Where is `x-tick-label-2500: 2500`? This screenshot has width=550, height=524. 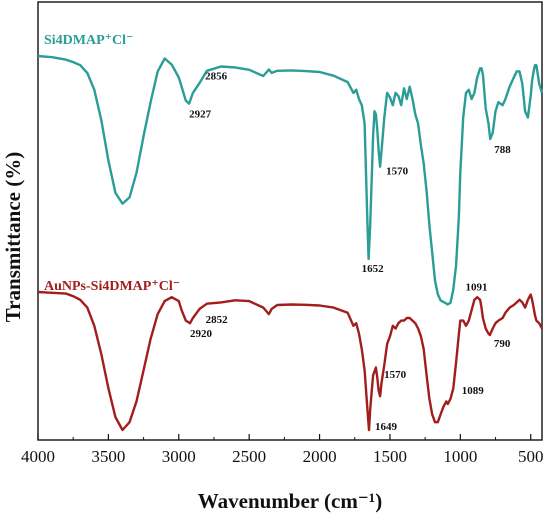
x-tick-label-2500: 2500 is located at coordinates (249, 456).